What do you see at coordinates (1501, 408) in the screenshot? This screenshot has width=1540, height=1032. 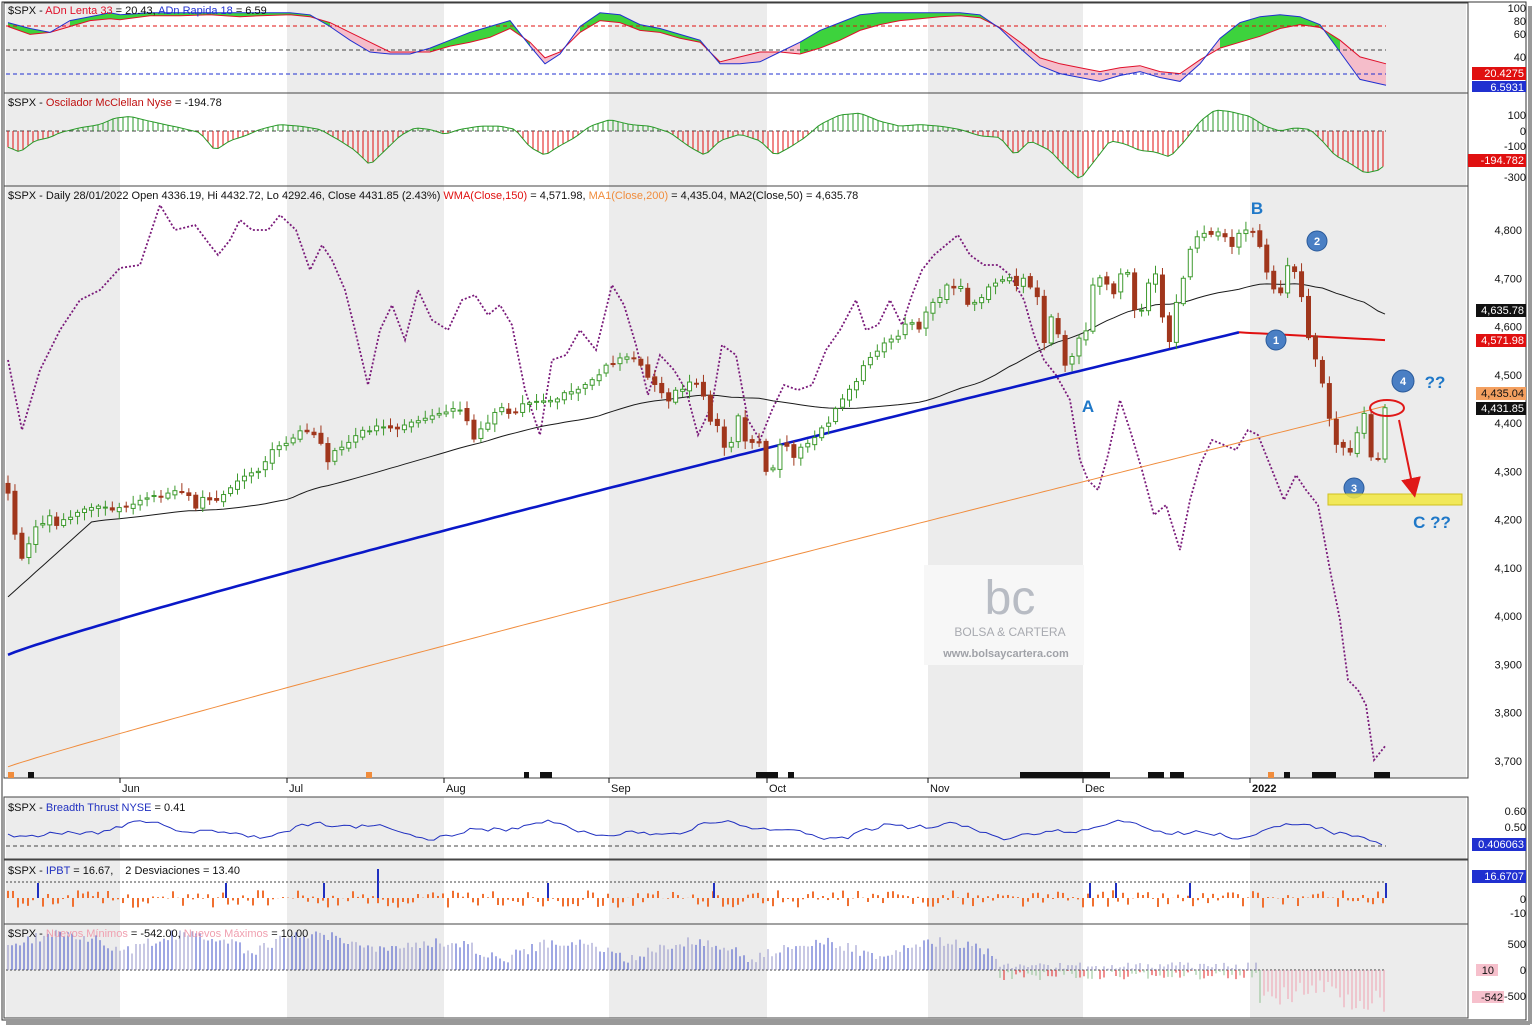 I see `close-flag` at bounding box center [1501, 408].